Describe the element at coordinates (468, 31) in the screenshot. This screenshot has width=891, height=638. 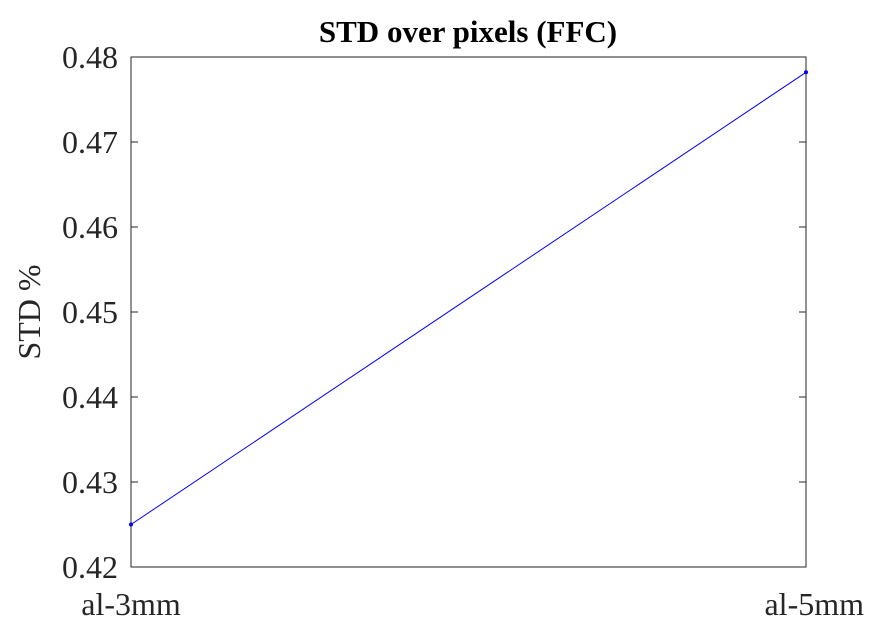
I see `chart-title: STD over pixels (FFC)` at that location.